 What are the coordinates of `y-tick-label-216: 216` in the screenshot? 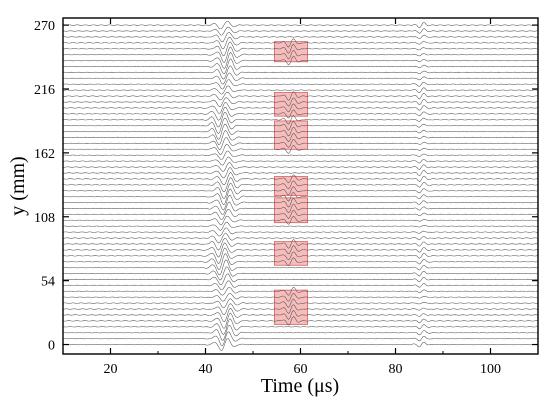 It's located at (44, 90).